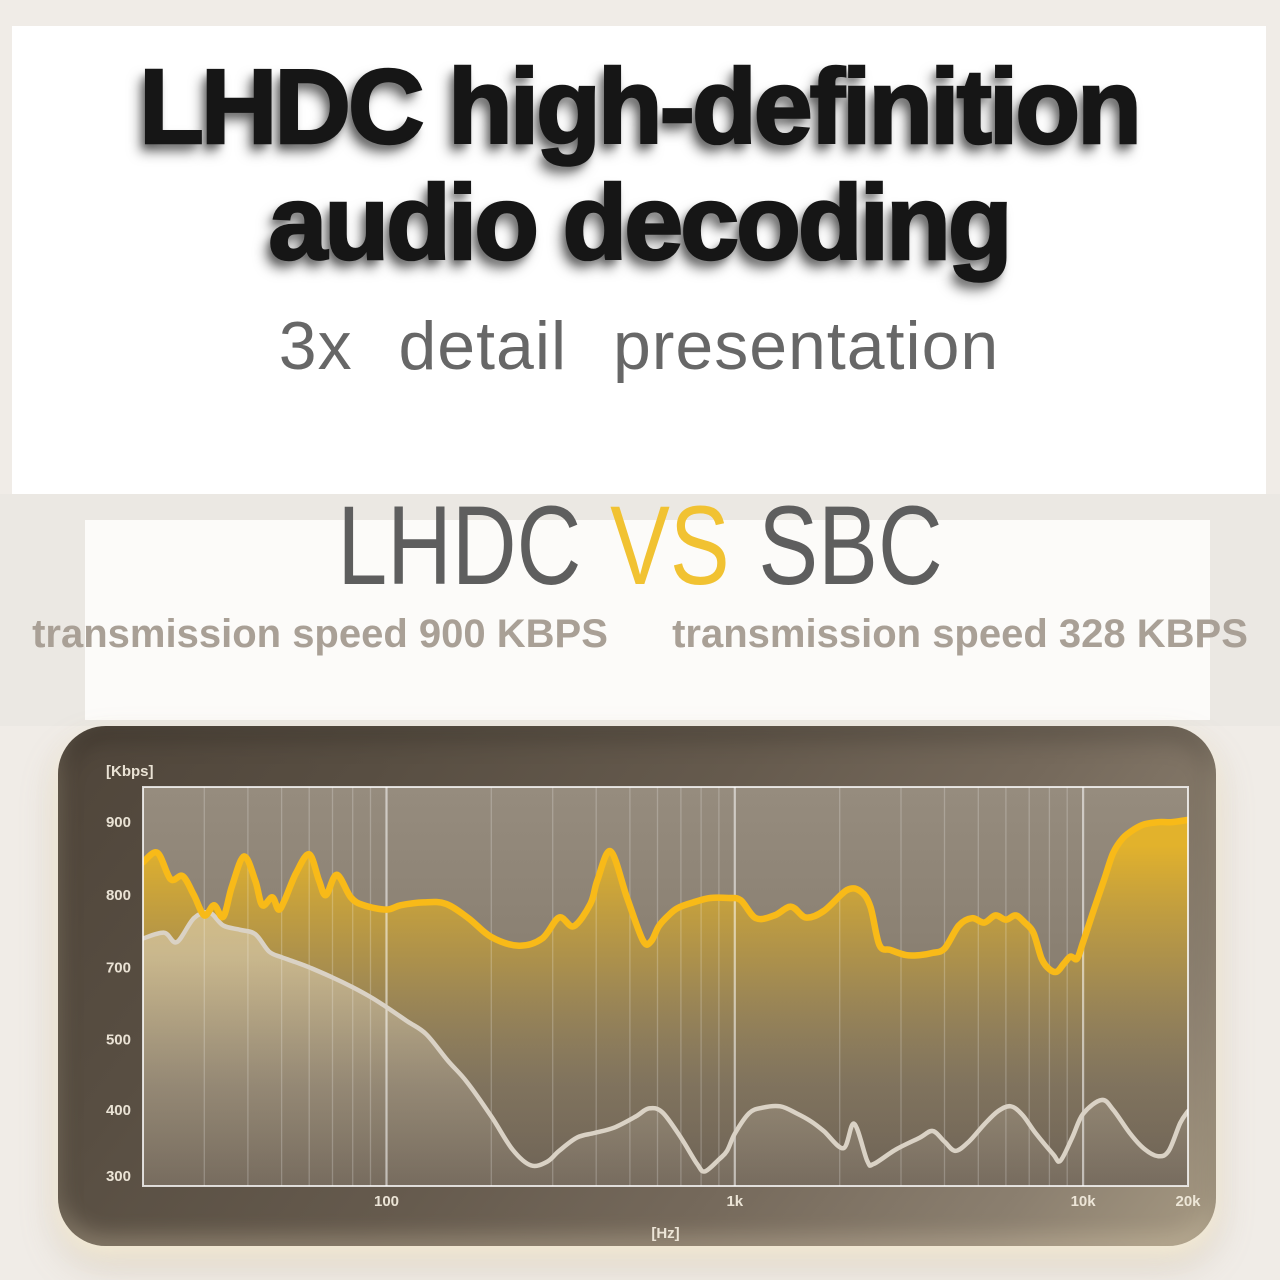  I want to click on page-subtitle: 3x detail presentation, so click(639, 346).